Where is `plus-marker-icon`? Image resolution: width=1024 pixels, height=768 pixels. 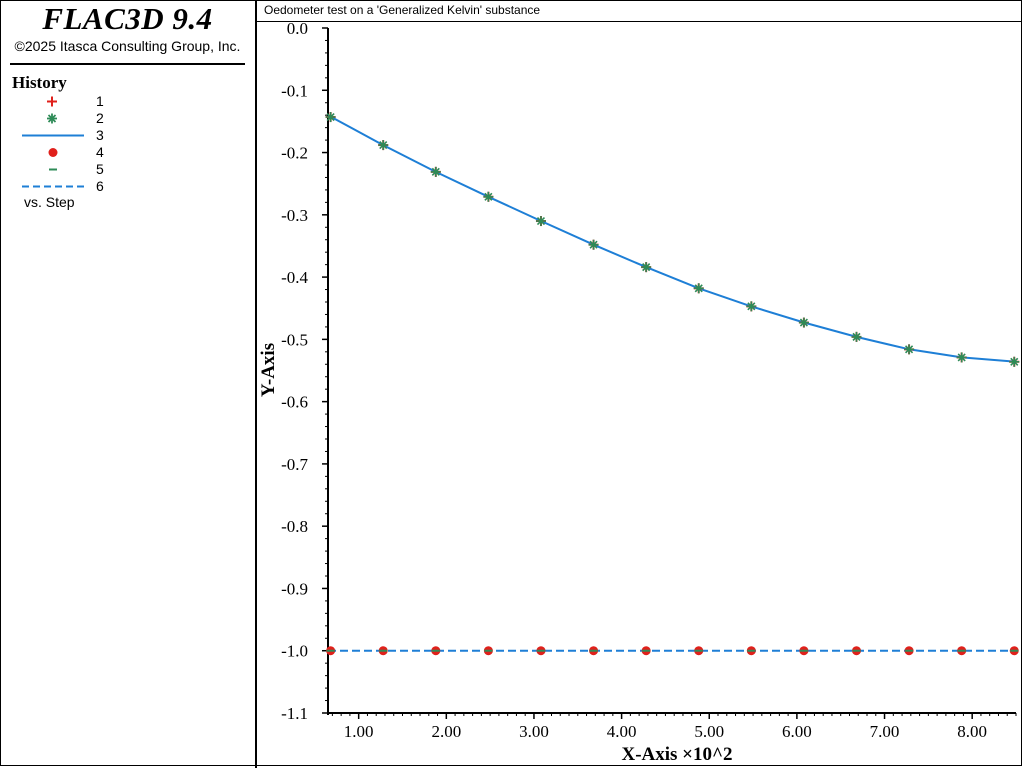 plus-marker-icon is located at coordinates (52, 101).